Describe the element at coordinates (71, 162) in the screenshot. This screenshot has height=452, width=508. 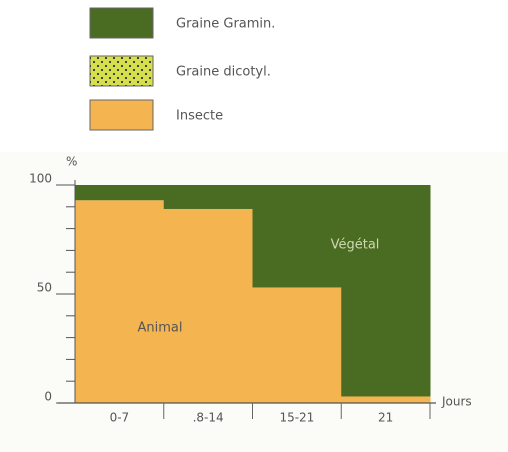
I see `y-axis-label: %` at that location.